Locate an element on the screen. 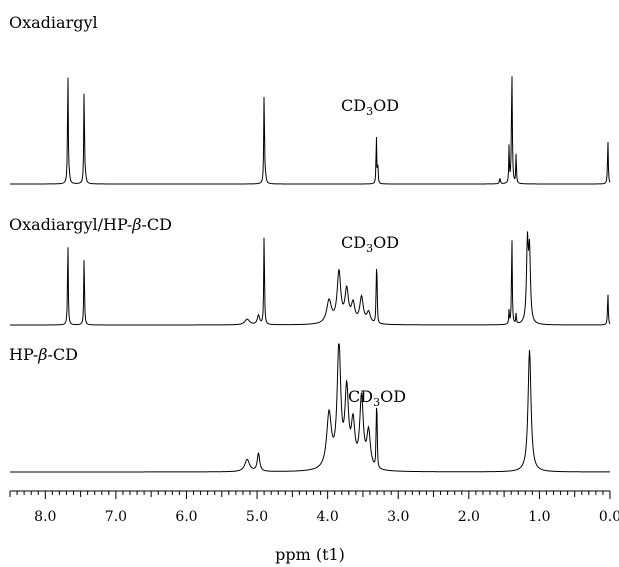 The height and width of the screenshot is (567, 619). tick-label: 7.0 is located at coordinates (116, 517).